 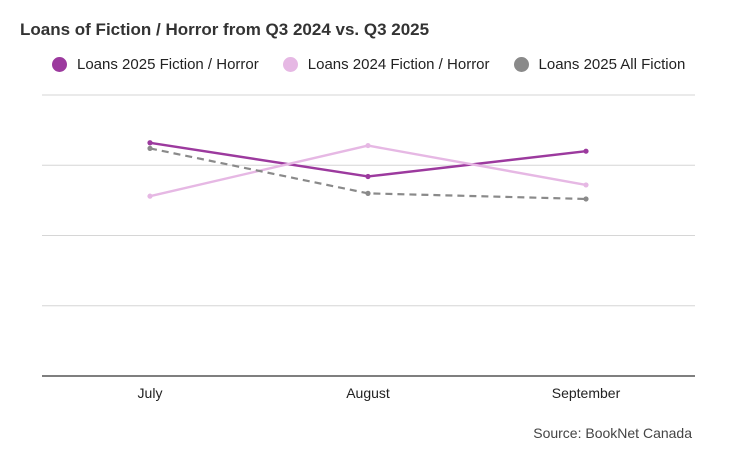 What do you see at coordinates (586, 393) in the screenshot?
I see `x-tick-label: September` at bounding box center [586, 393].